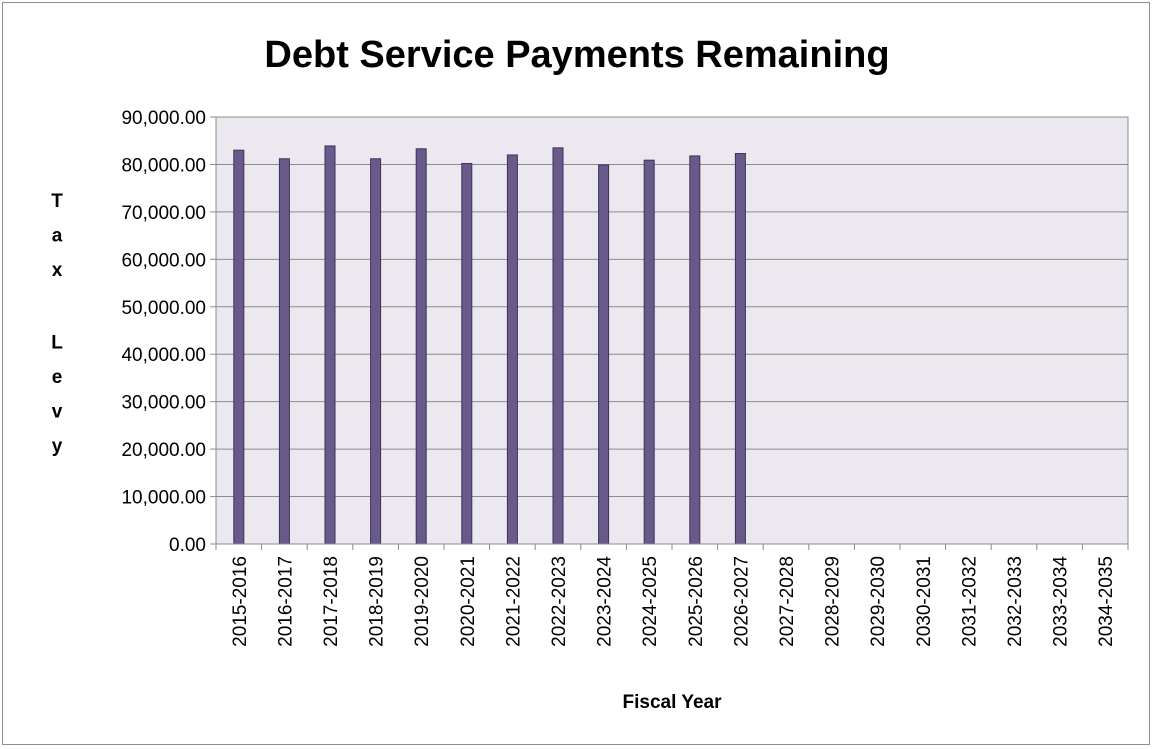  Describe the element at coordinates (513, 601) in the screenshot. I see `x-tick-label: 2021-2022` at that location.